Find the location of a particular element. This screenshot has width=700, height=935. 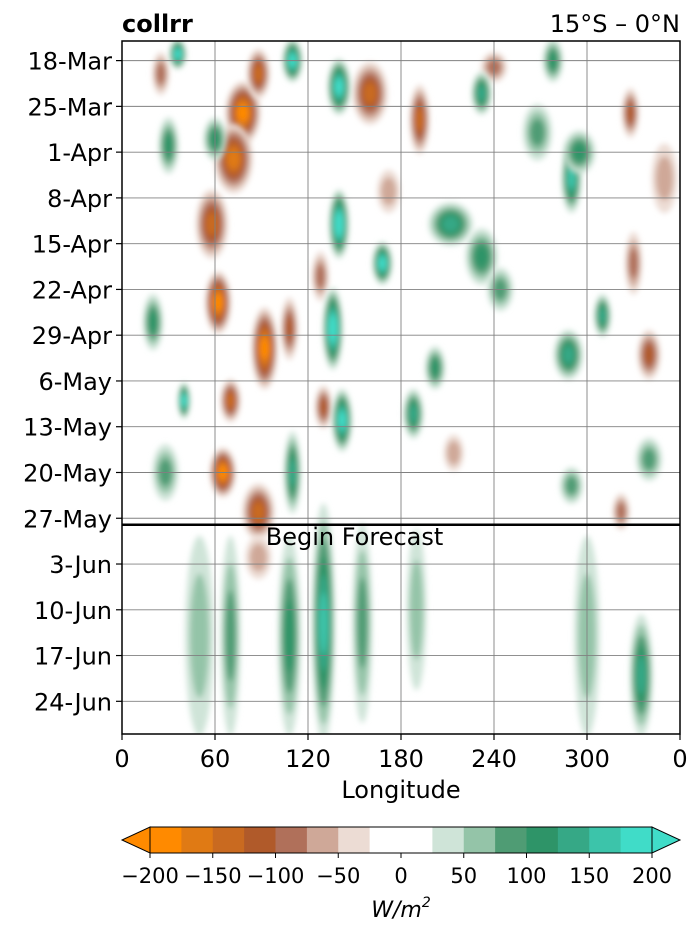

y-tick-label: 27-May is located at coordinates (67, 519).